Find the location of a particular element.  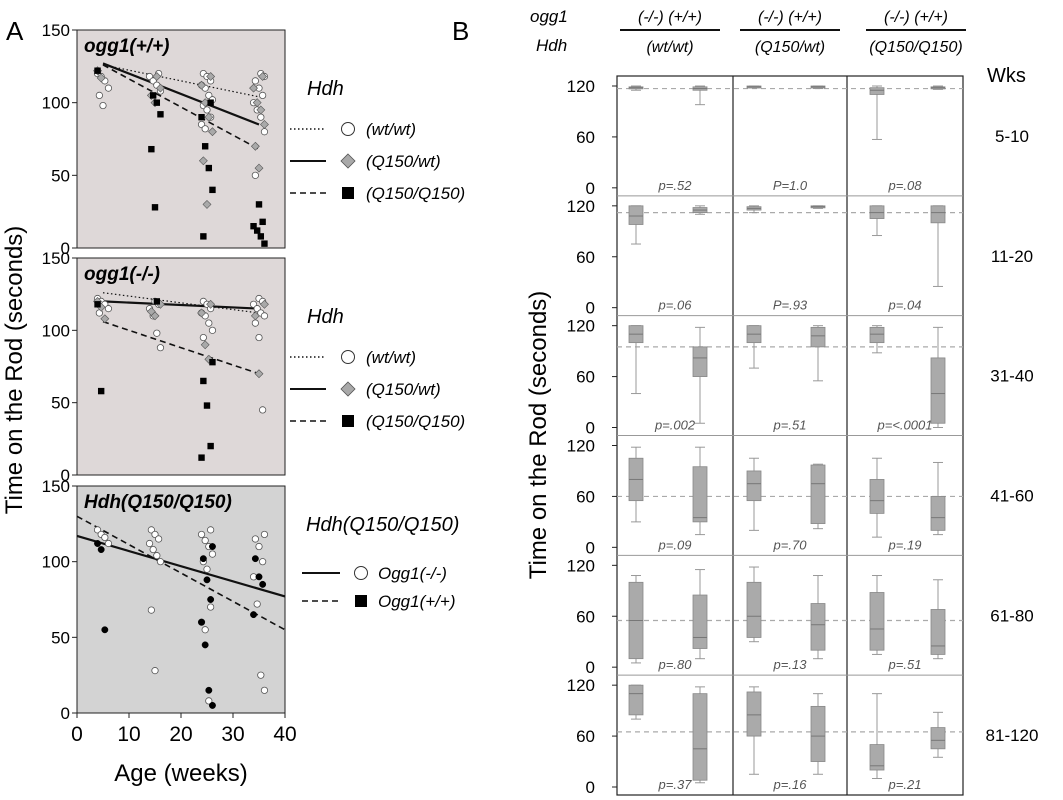

x-tick-label: 0 is located at coordinates (77, 734).